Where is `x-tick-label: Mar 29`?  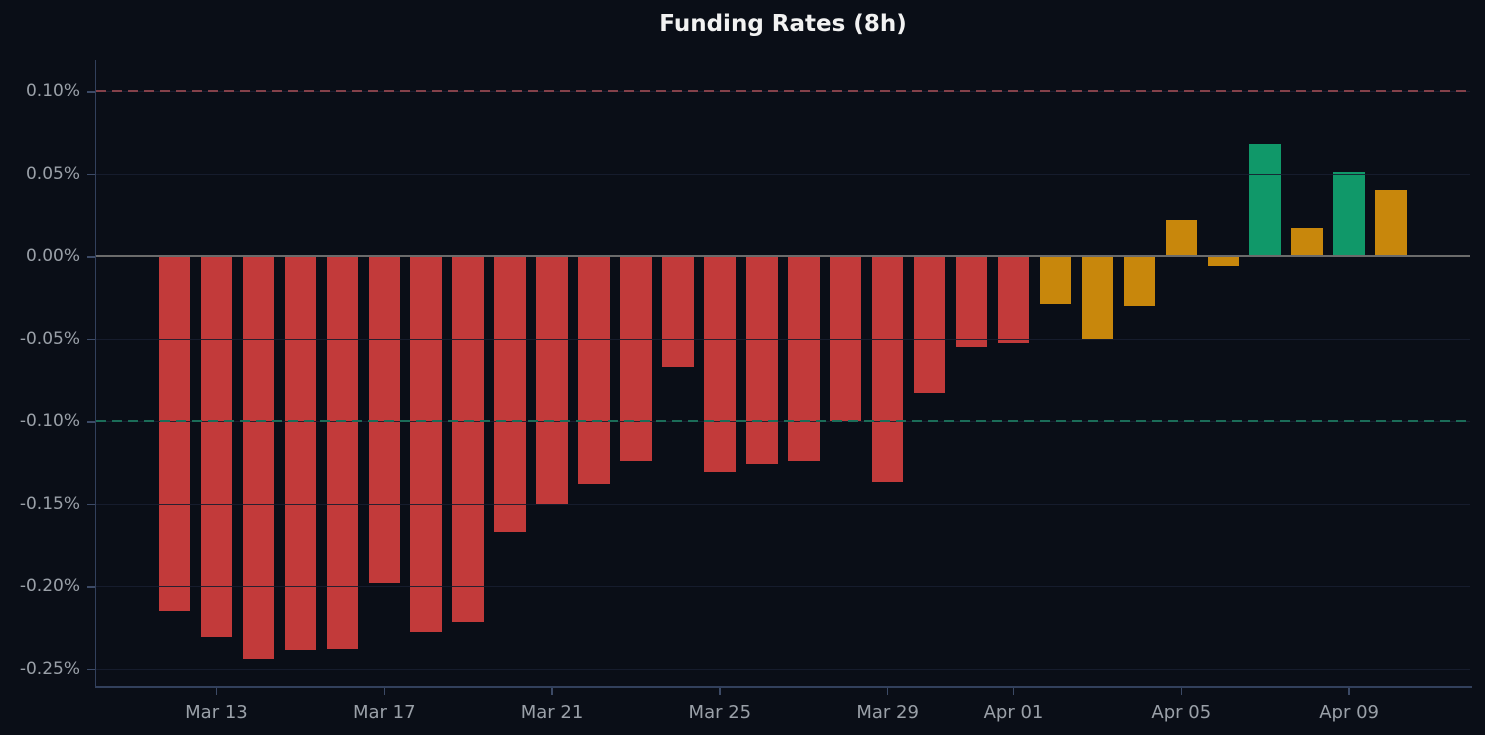
x-tick-label: Mar 29 is located at coordinates (887, 712).